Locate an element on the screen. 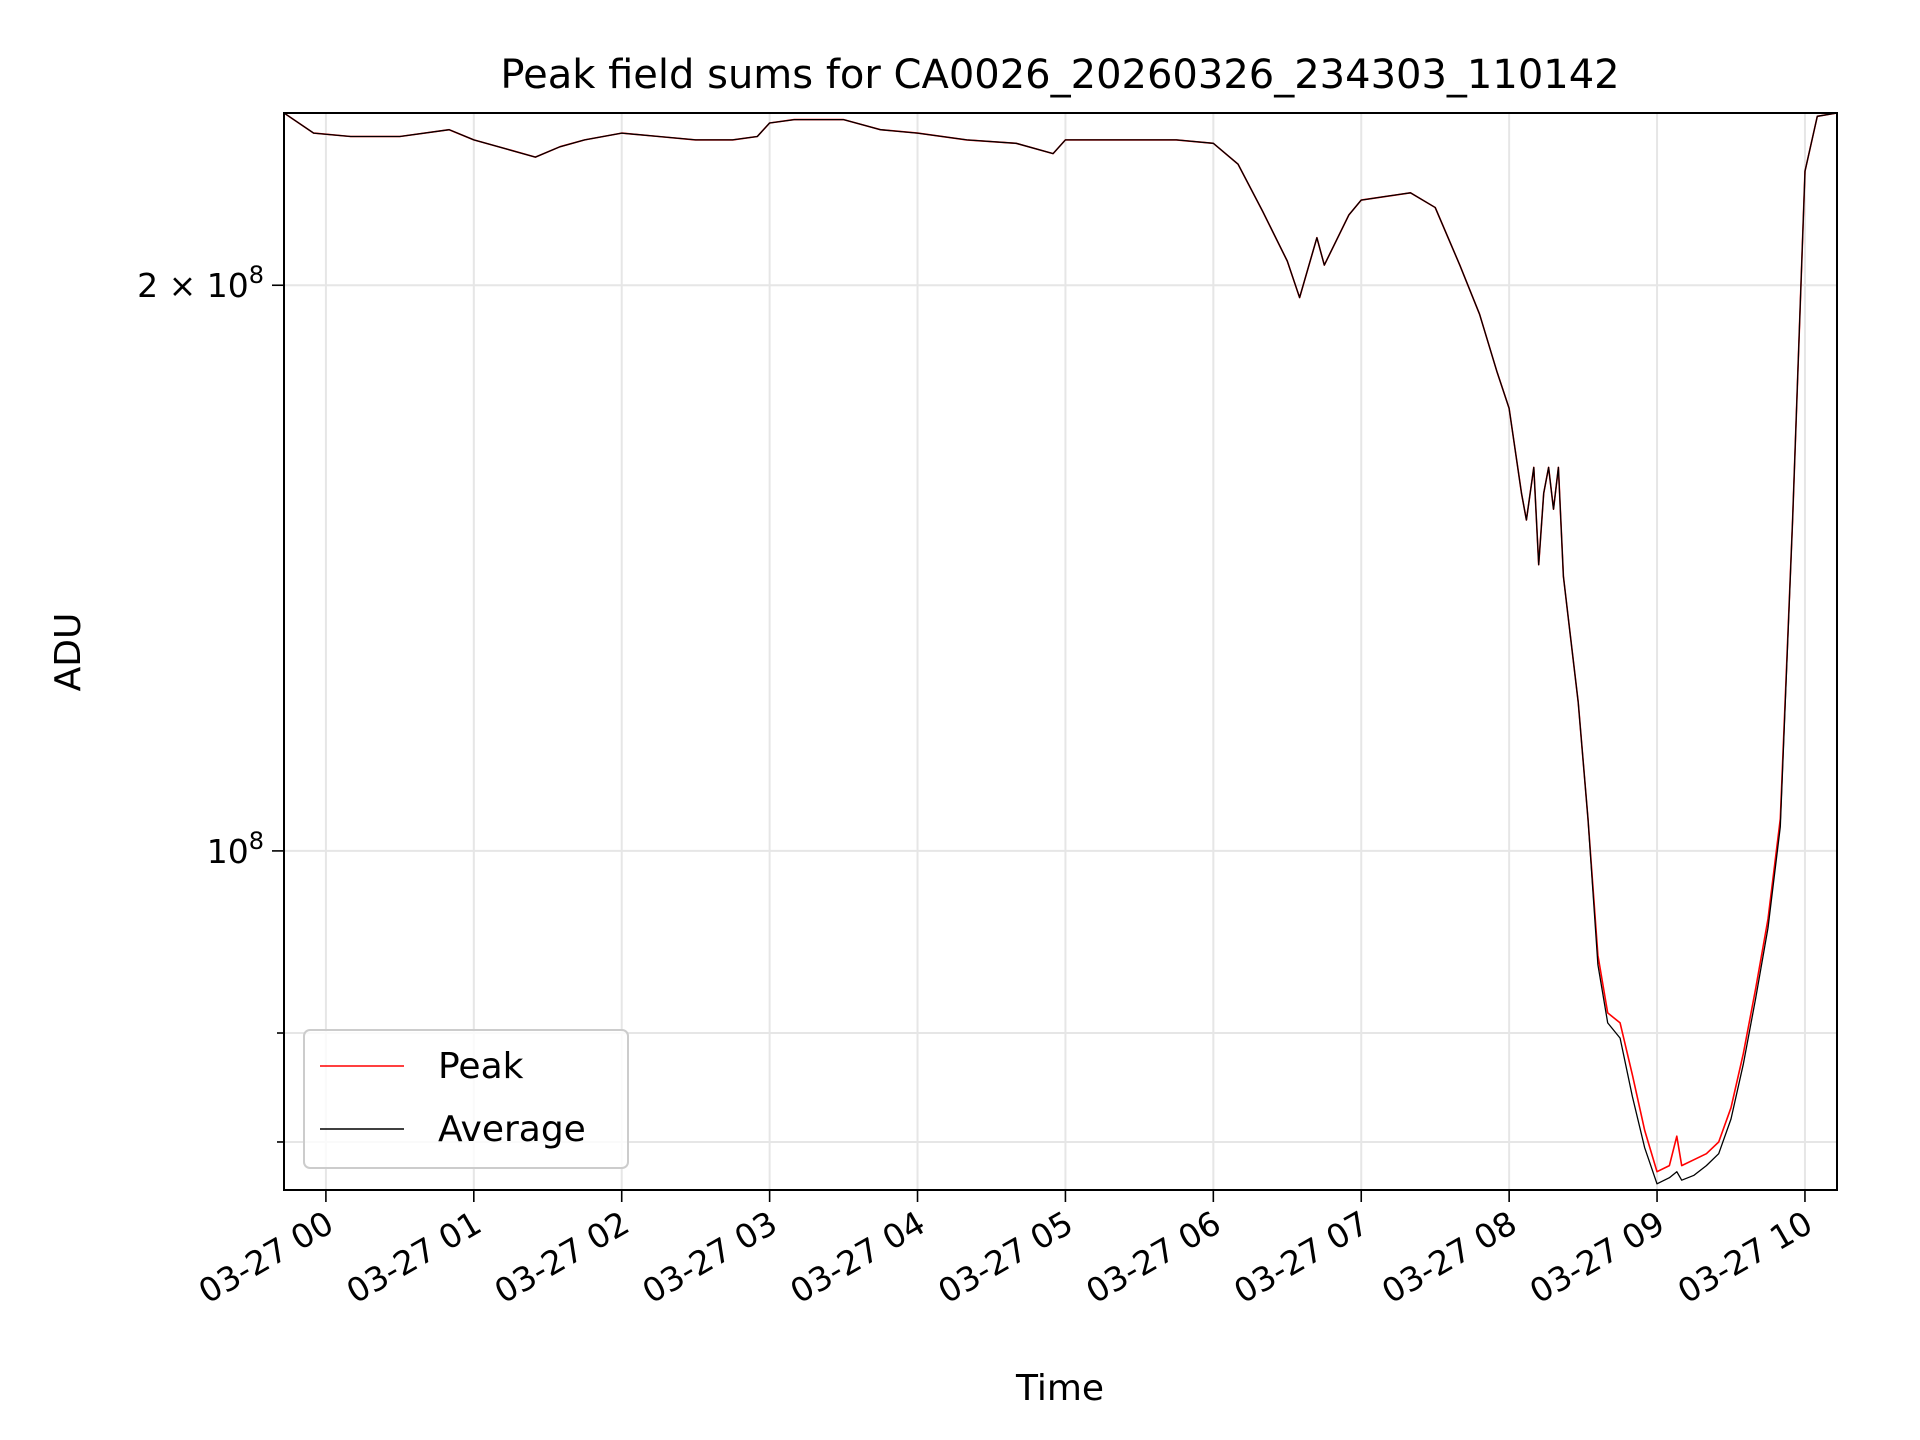  legend-label-peak: Peak is located at coordinates (481, 1066).